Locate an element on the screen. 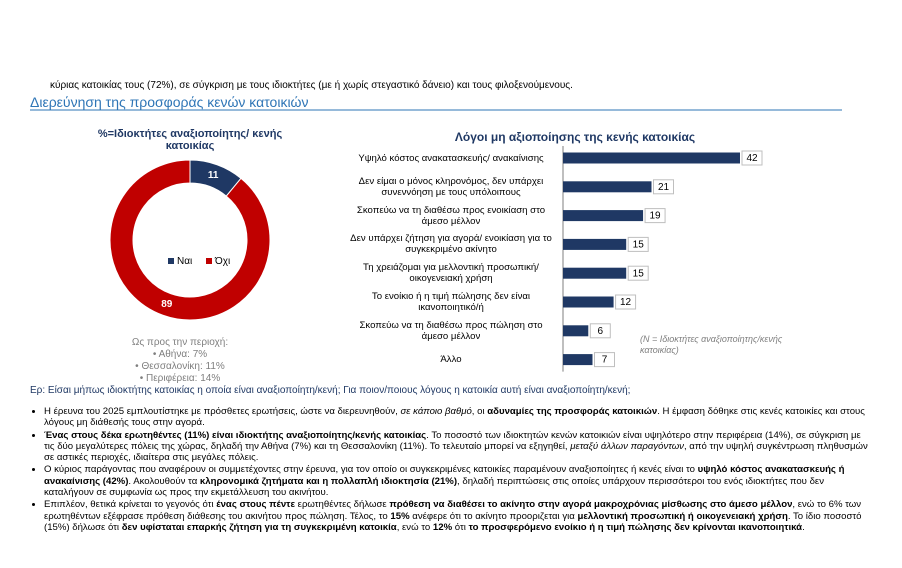  data-label: 7 is located at coordinates (605, 360).